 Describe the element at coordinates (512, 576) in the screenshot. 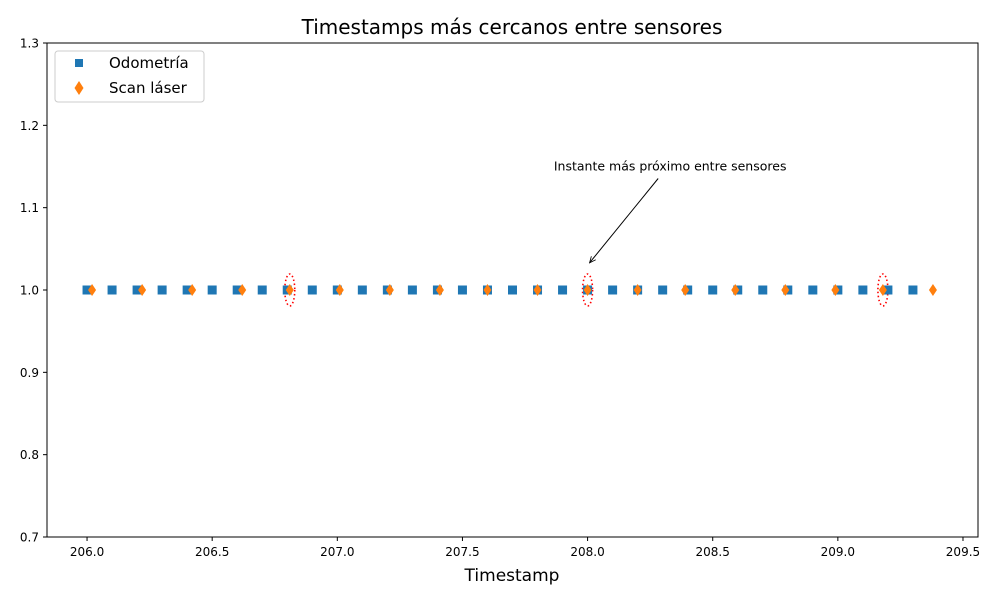

I see `x-axis-label: Timestamp` at that location.